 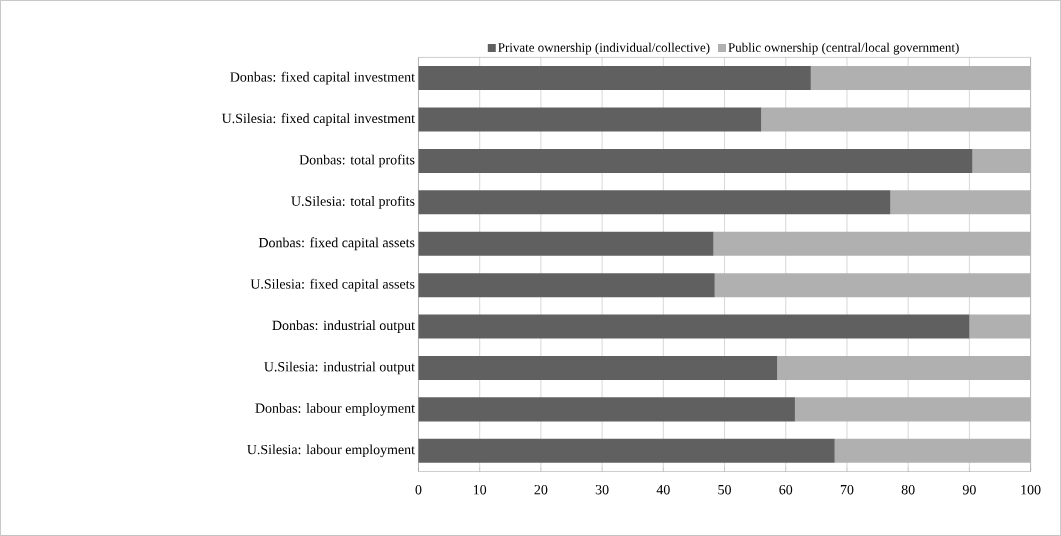 What do you see at coordinates (786, 490) in the screenshot?
I see `x-tick-label: 60` at bounding box center [786, 490].